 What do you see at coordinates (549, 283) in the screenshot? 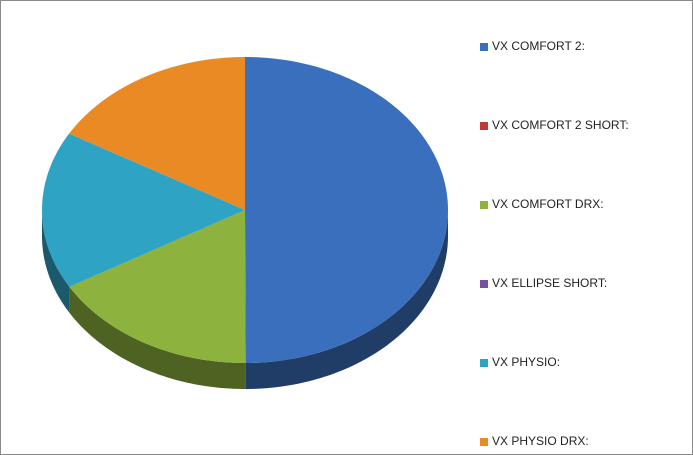
I see `legend-label: VX ELLIPSE SHORT:` at bounding box center [549, 283].